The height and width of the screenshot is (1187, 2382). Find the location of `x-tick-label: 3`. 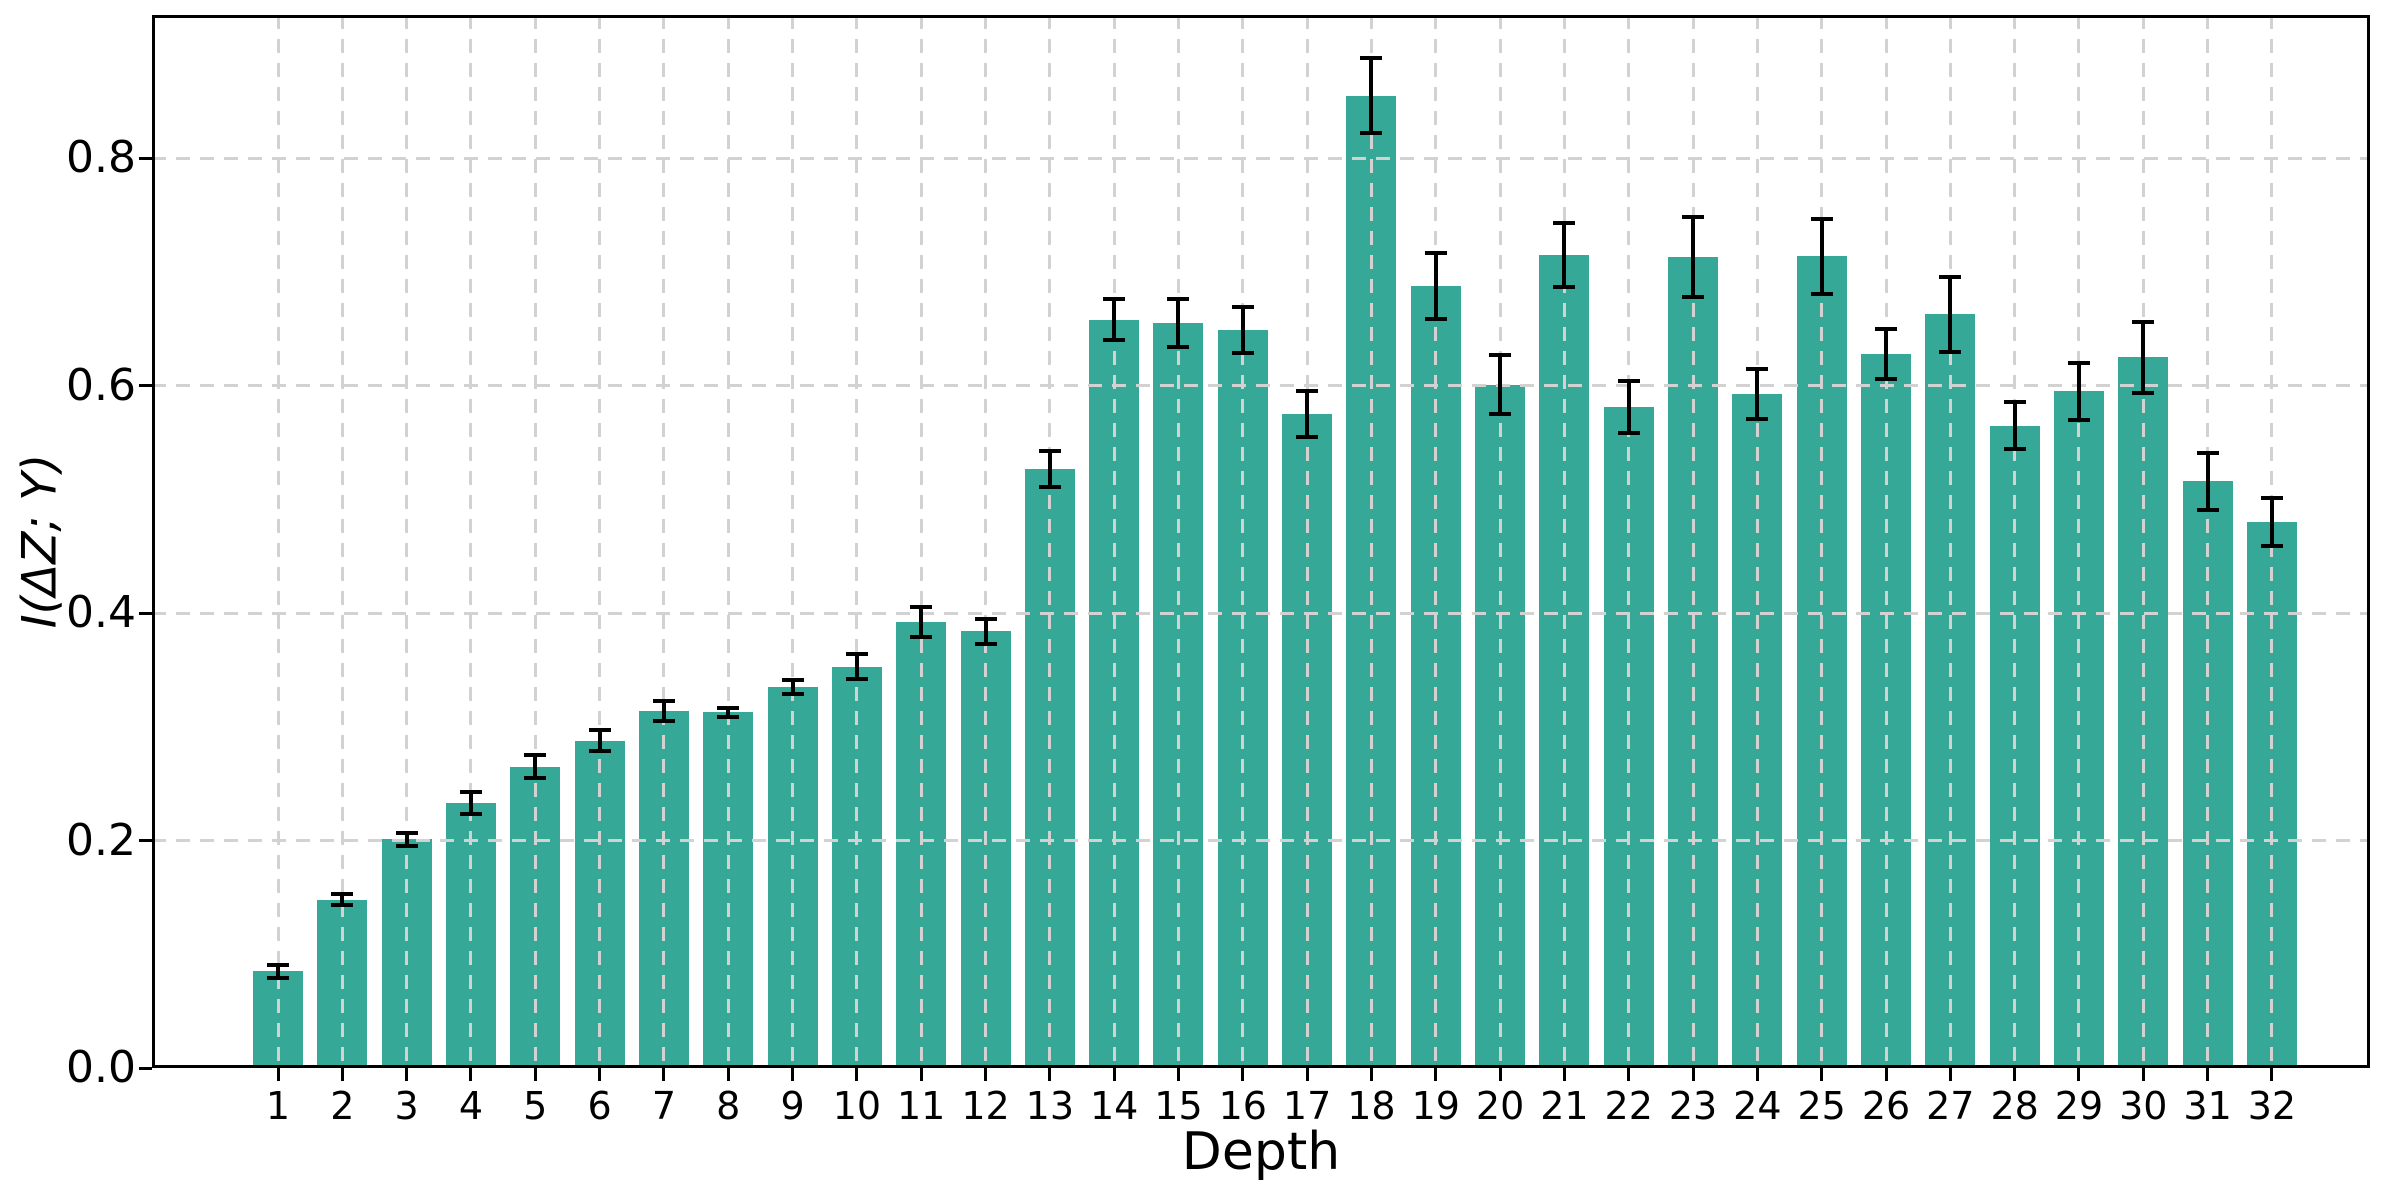

x-tick-label: 3 is located at coordinates (406, 1106).